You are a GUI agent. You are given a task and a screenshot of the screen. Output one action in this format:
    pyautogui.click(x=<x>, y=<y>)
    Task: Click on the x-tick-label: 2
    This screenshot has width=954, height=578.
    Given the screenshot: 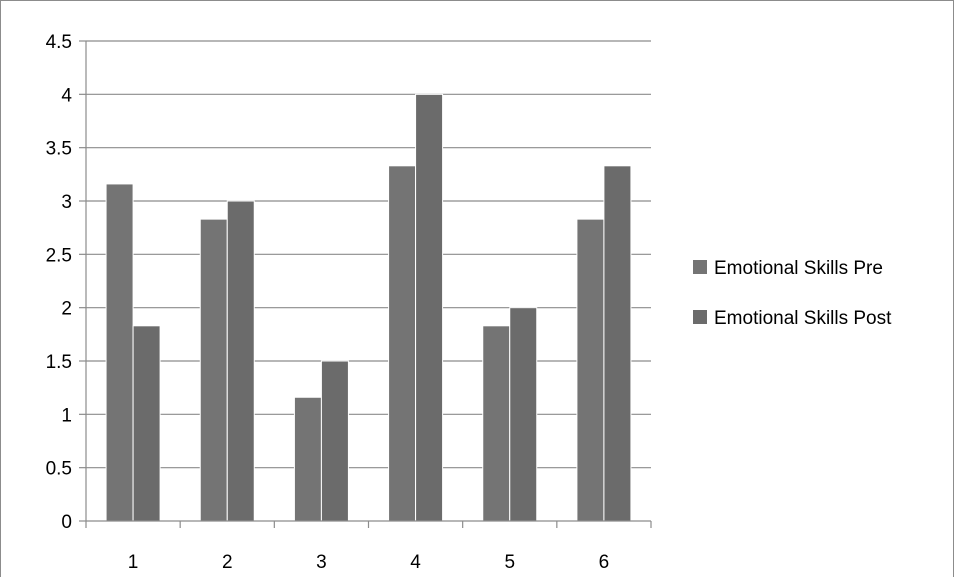 What is the action you would take?
    pyautogui.click(x=227, y=562)
    